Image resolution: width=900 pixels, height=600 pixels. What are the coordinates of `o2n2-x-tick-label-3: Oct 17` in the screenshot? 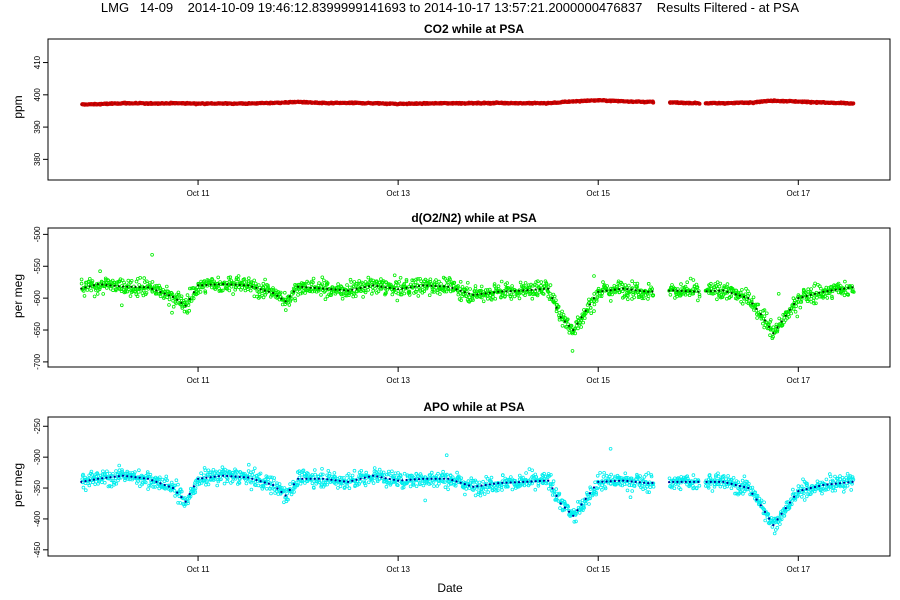 It's located at (799, 380).